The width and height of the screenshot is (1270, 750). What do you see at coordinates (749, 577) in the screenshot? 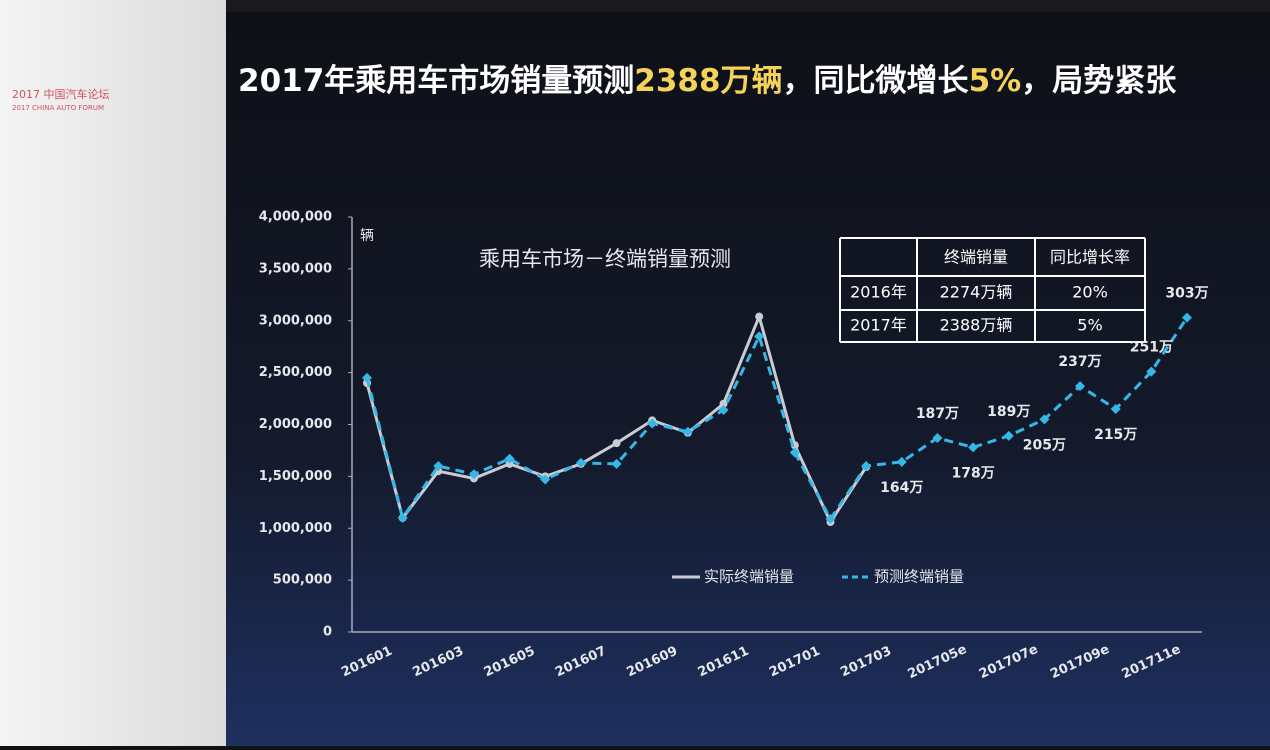
I see `legend-label: 实际终端销量` at bounding box center [749, 577].